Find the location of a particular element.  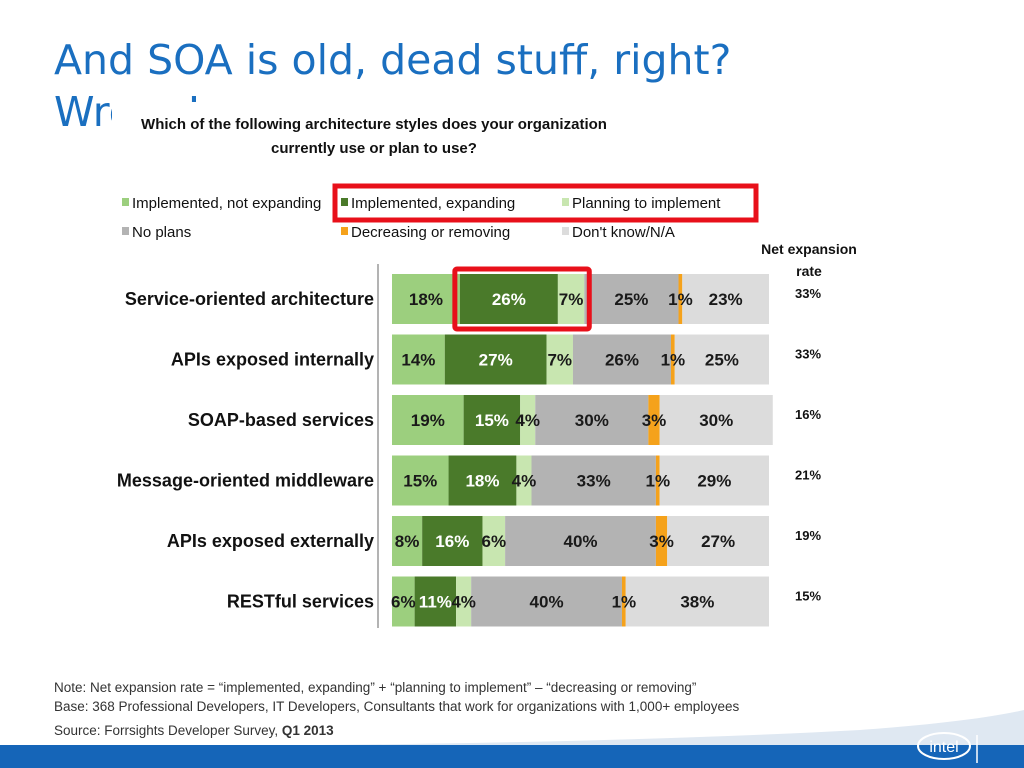

footer-wave is located at coordinates (512, 730).